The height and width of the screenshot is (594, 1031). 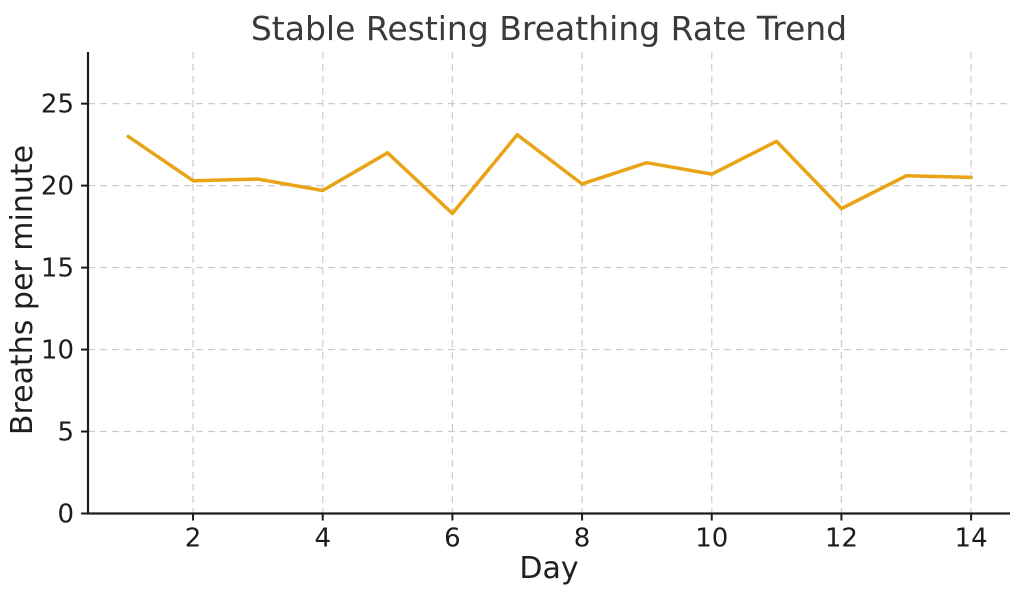 I want to click on x-tick-label: 8, so click(x=582, y=539).